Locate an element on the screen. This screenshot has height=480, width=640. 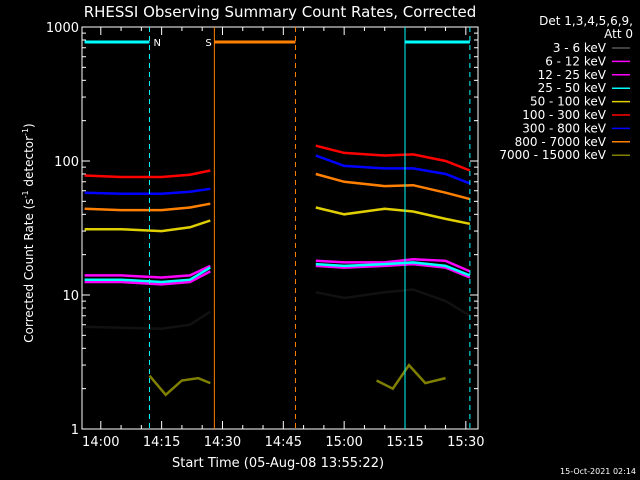
y-axis-label: Corrected Count Rate (s-1 detector-1) is located at coordinates (28, 232).